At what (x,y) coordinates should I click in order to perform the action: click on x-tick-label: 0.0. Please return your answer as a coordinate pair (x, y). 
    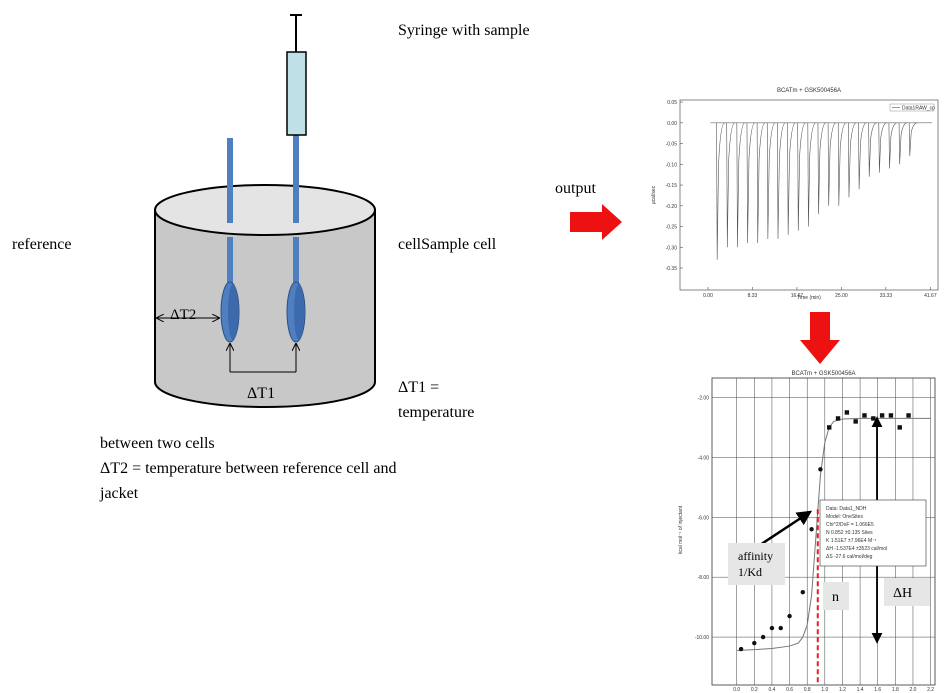
    Looking at the image, I should click on (736, 690).